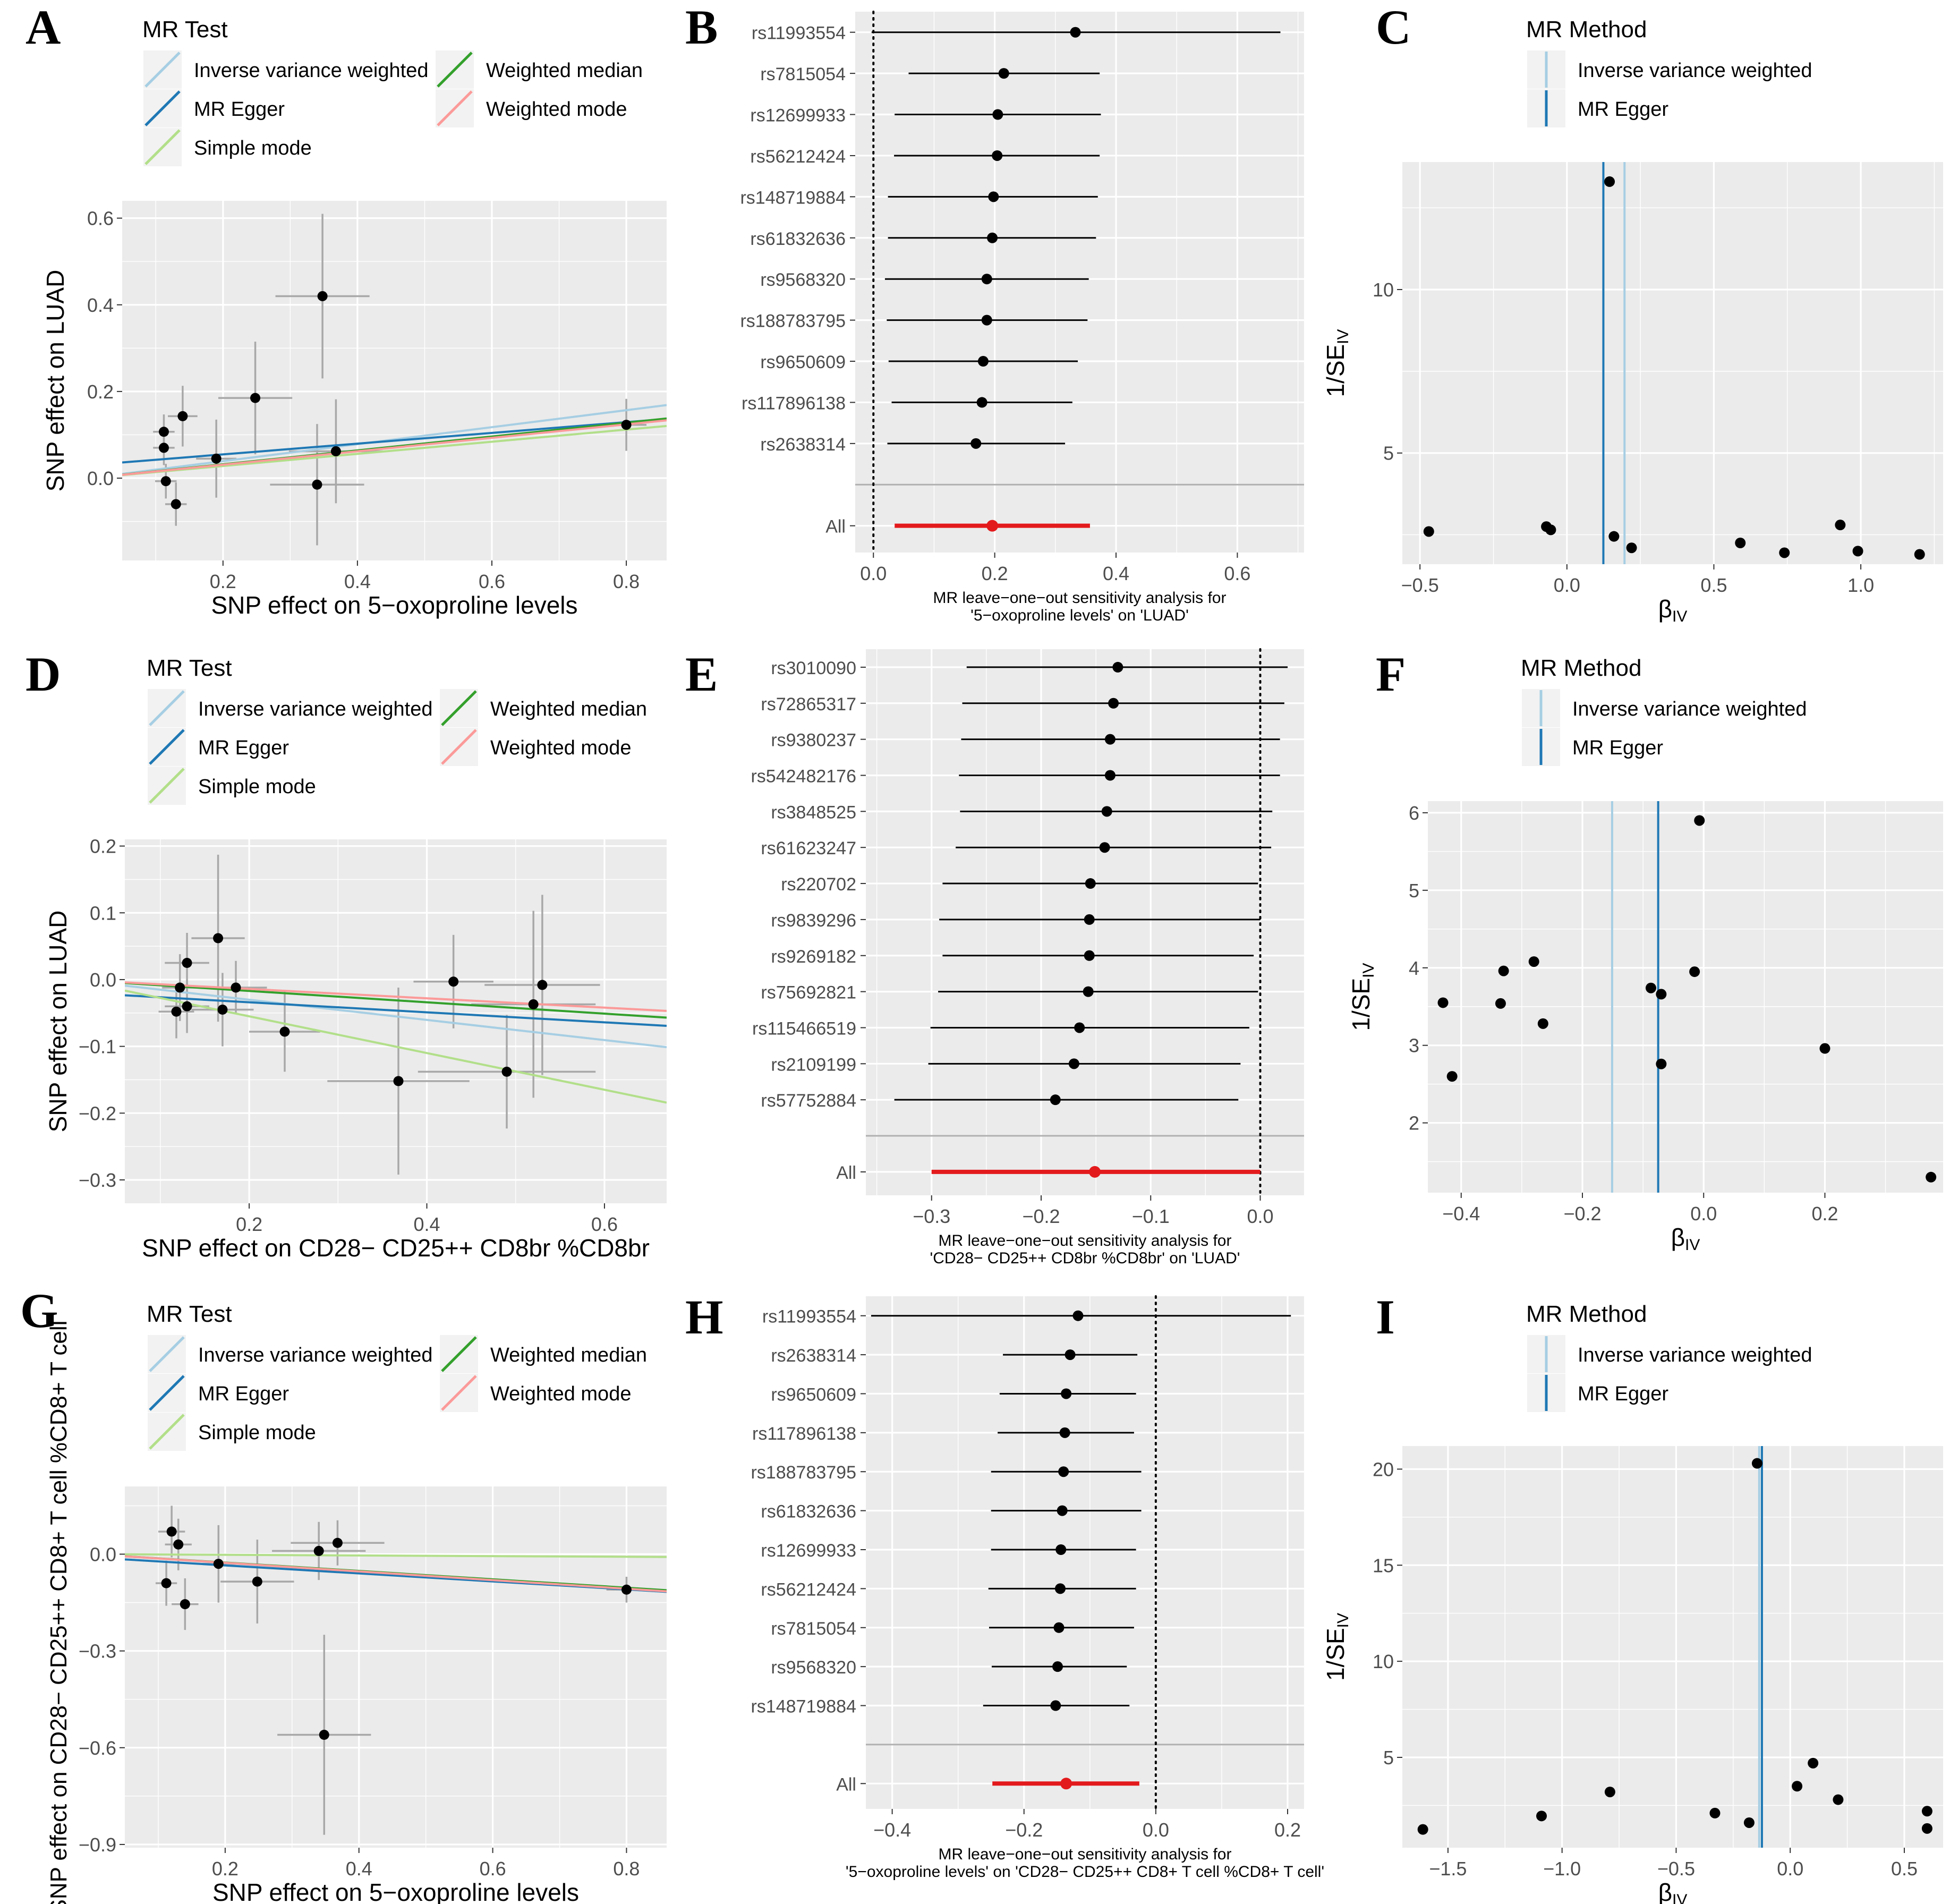 This screenshot has width=1950, height=1904. I want to click on y-axis-title: 1/SEIV, so click(1362, 997).